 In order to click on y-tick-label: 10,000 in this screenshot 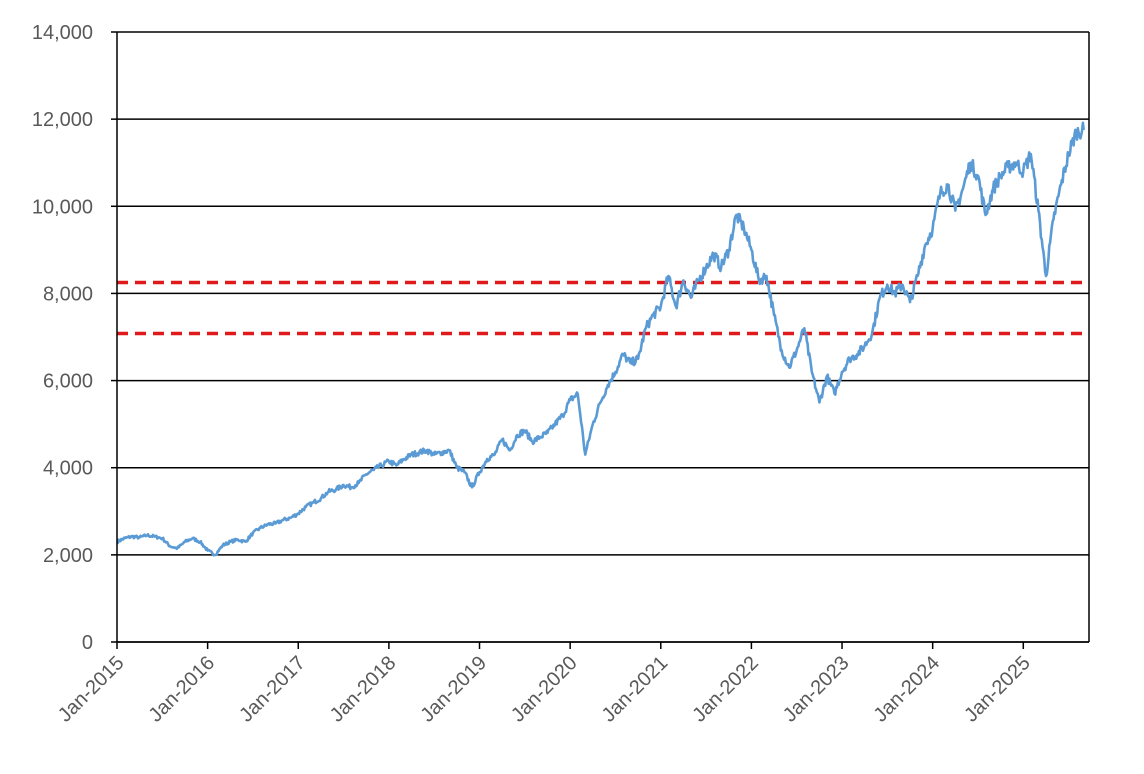, I will do `click(62, 207)`.